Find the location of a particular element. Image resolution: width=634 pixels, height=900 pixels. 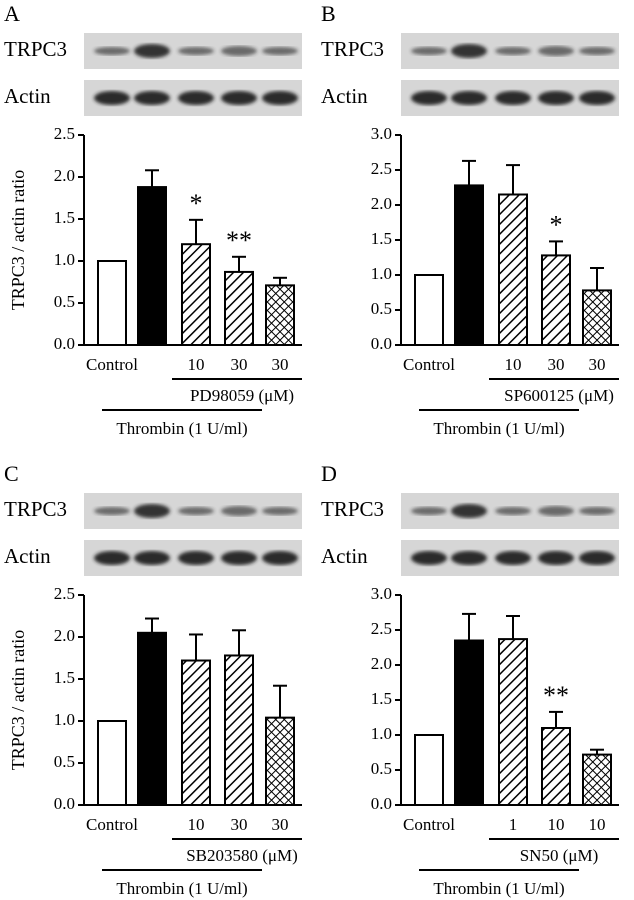

significance: * is located at coordinates (196, 203).